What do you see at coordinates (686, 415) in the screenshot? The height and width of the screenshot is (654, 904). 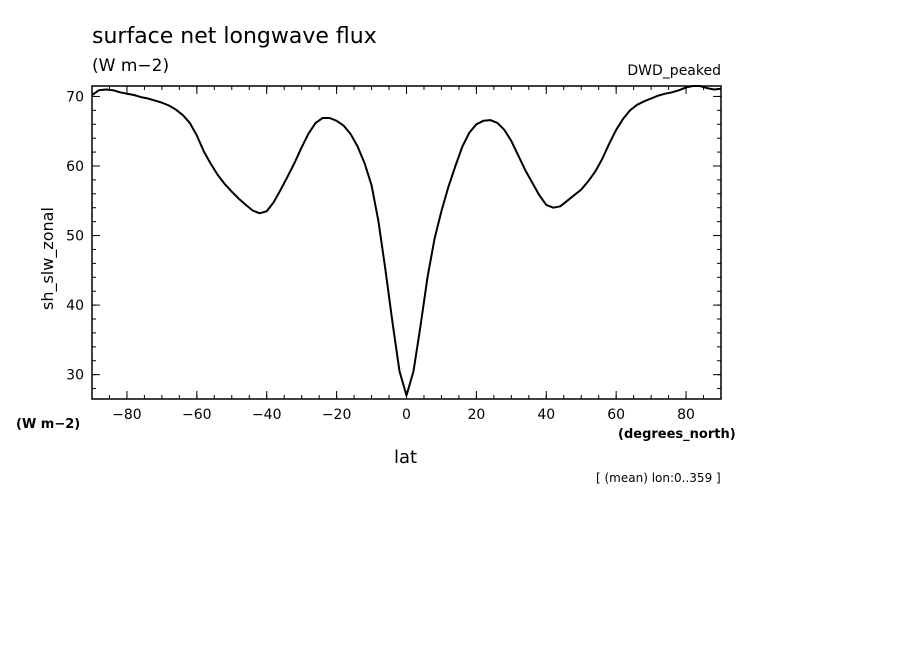 I see `x-tick-label: 80` at bounding box center [686, 415].